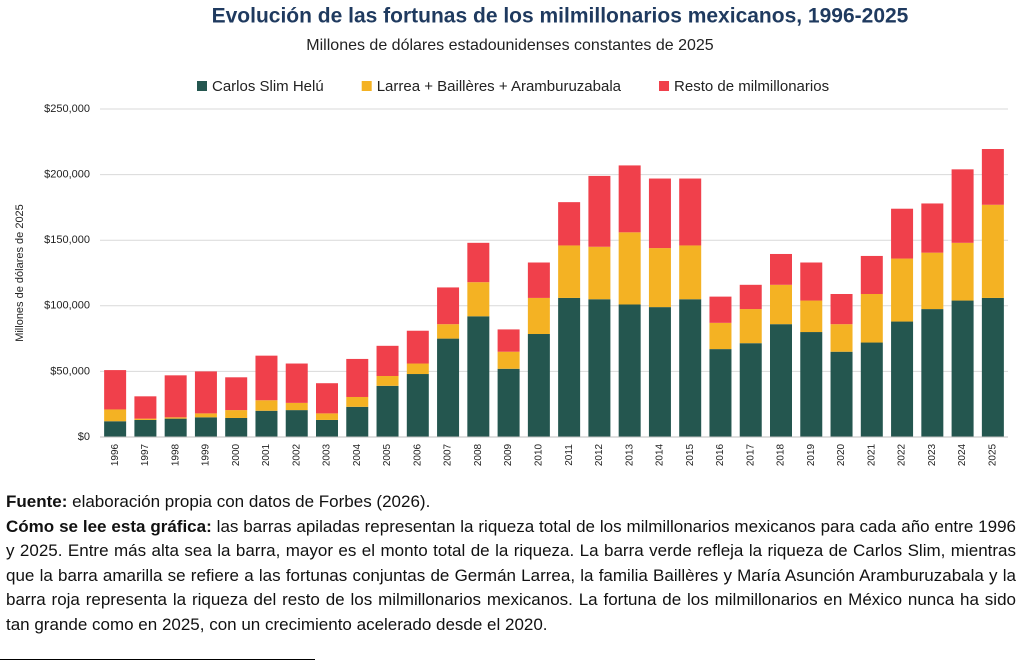 The height and width of the screenshot is (668, 1024). I want to click on y-tick-label: $100,000, so click(67, 306).